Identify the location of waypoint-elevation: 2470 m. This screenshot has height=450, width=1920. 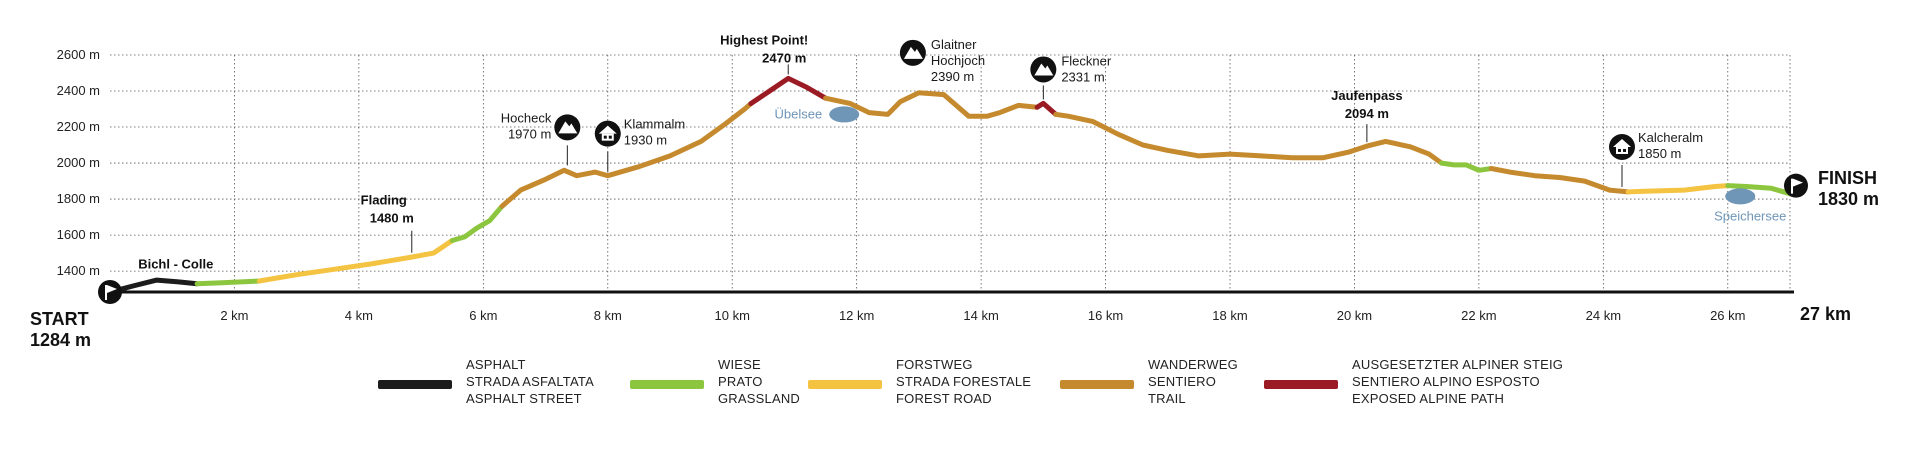
(784, 57).